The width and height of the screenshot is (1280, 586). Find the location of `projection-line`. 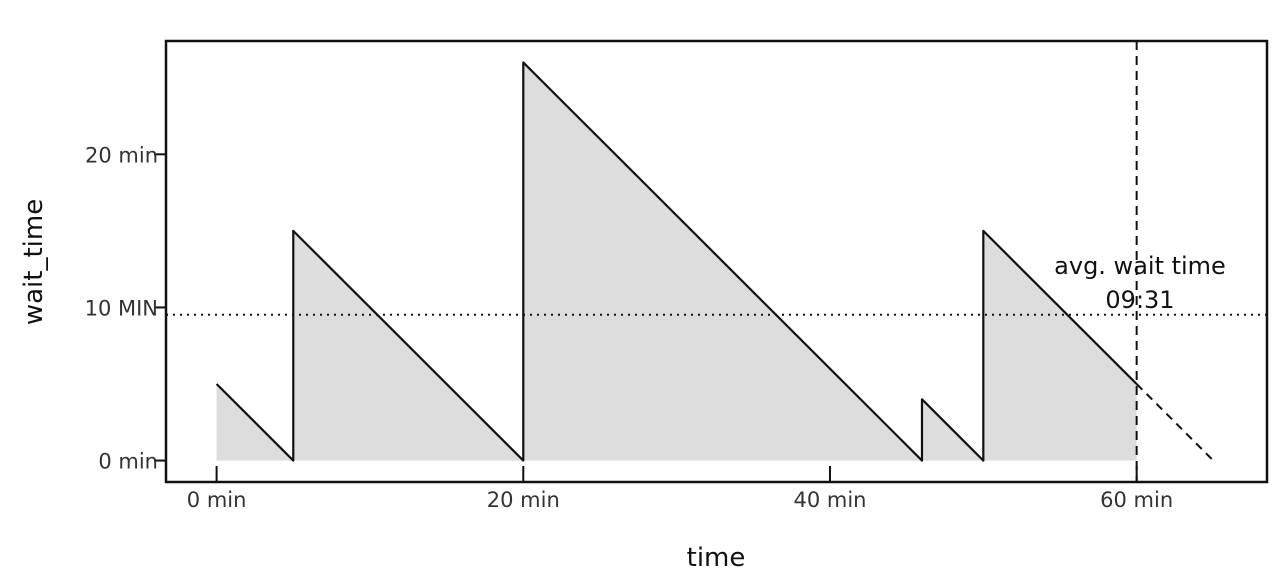

projection-line is located at coordinates (1175, 422).